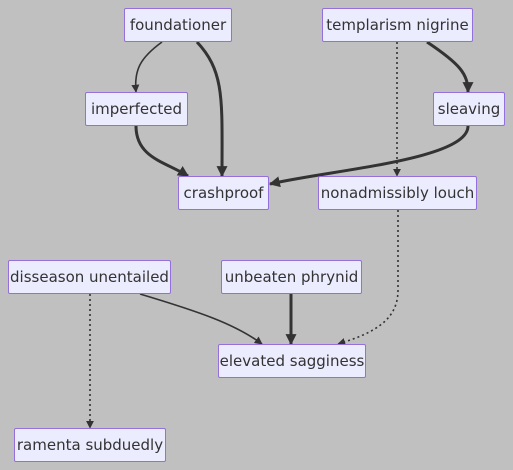 This screenshot has height=470, width=513. I want to click on node-unbeaten-phrynid: unbeaten phrynid, so click(291, 277).